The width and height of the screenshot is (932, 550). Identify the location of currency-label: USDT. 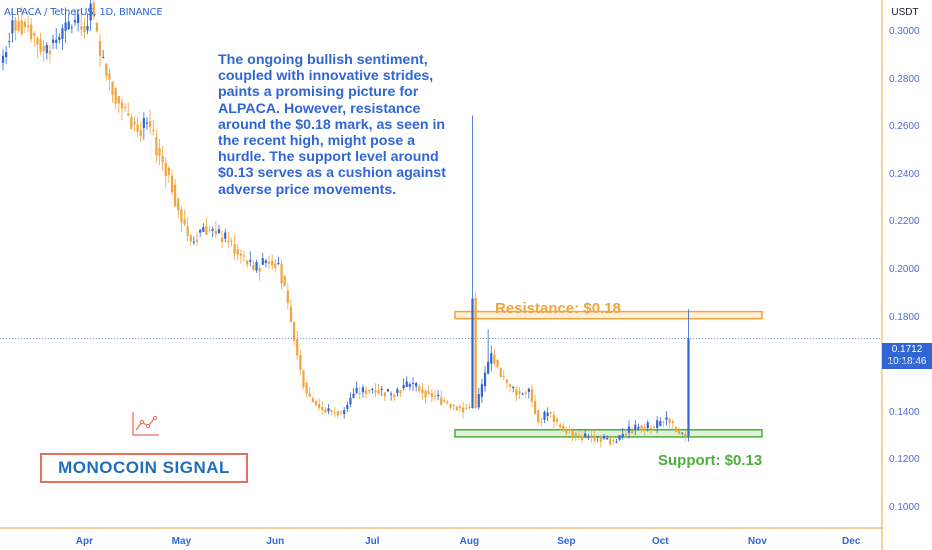
(905, 12).